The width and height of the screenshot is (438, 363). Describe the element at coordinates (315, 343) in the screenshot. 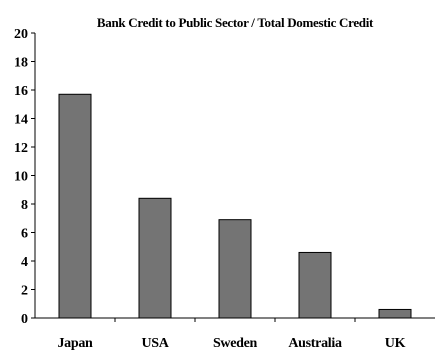

I see `x-category-label: Australia` at that location.